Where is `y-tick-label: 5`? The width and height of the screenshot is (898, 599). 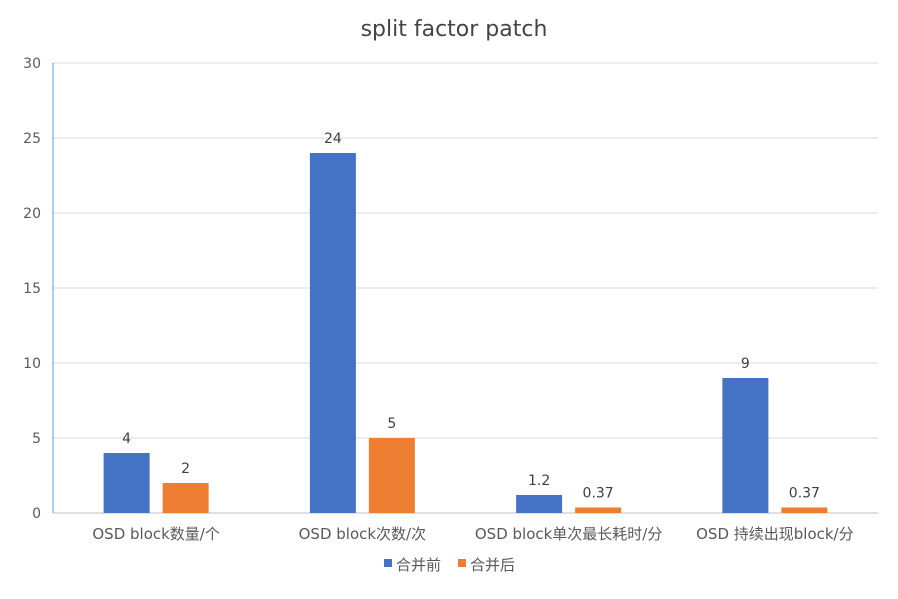 y-tick-label: 5 is located at coordinates (36, 439).